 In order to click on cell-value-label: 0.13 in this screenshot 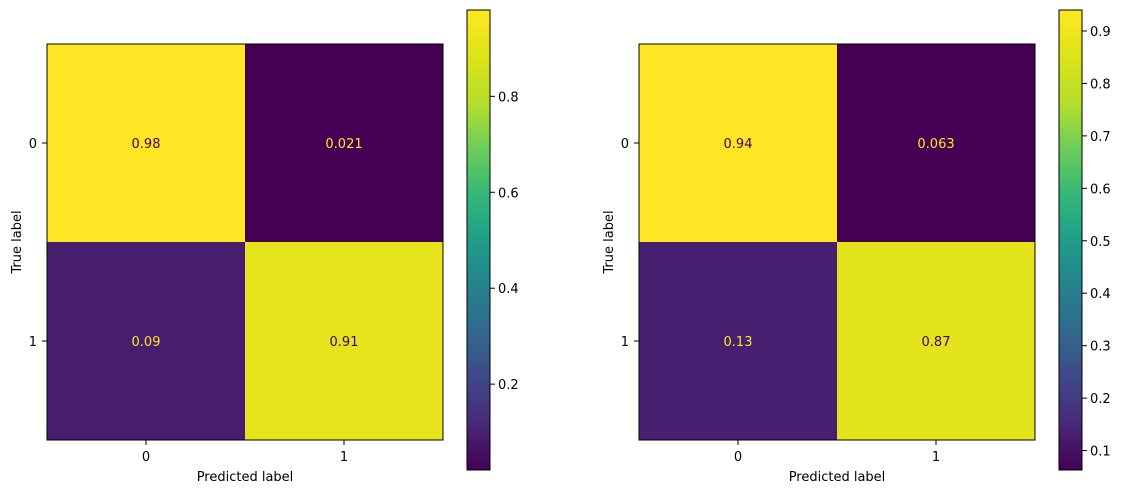, I will do `click(738, 342)`.